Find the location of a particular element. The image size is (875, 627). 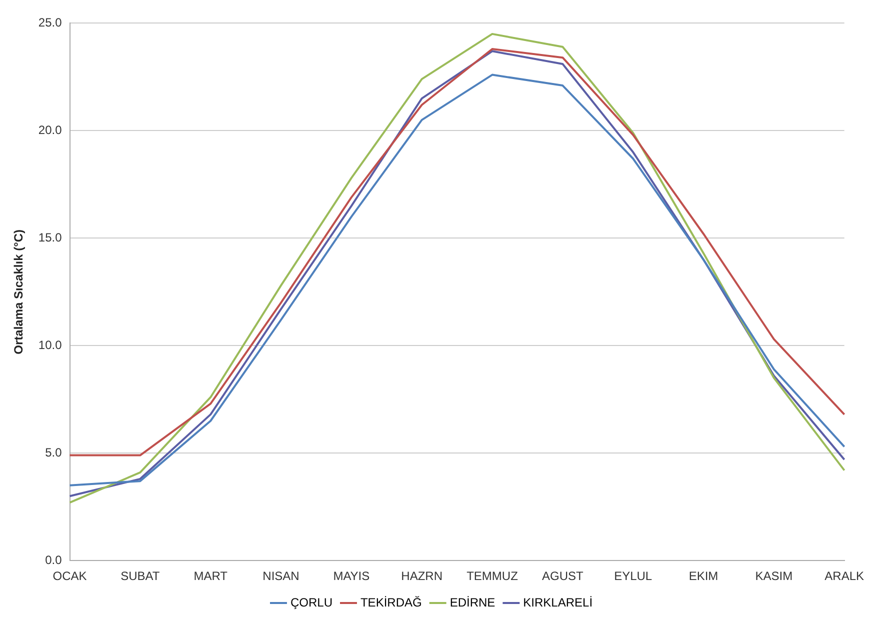

x-tick-label: MART is located at coordinates (211, 576).